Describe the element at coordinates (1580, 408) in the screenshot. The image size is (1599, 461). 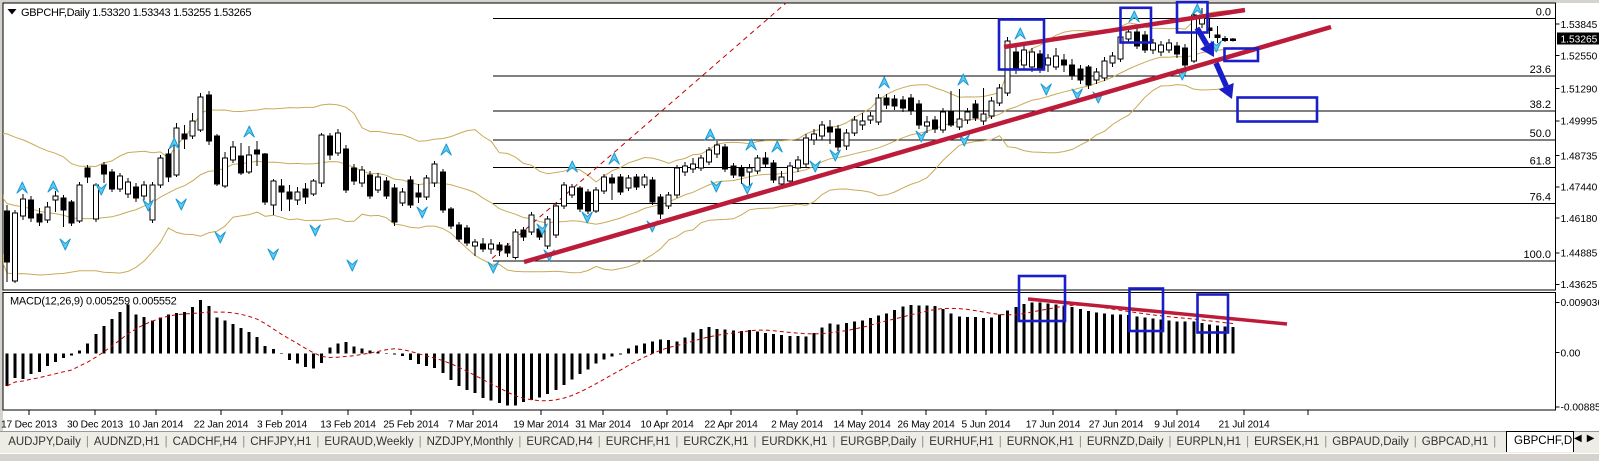
I see `svg-text: -0.008855` at that location.